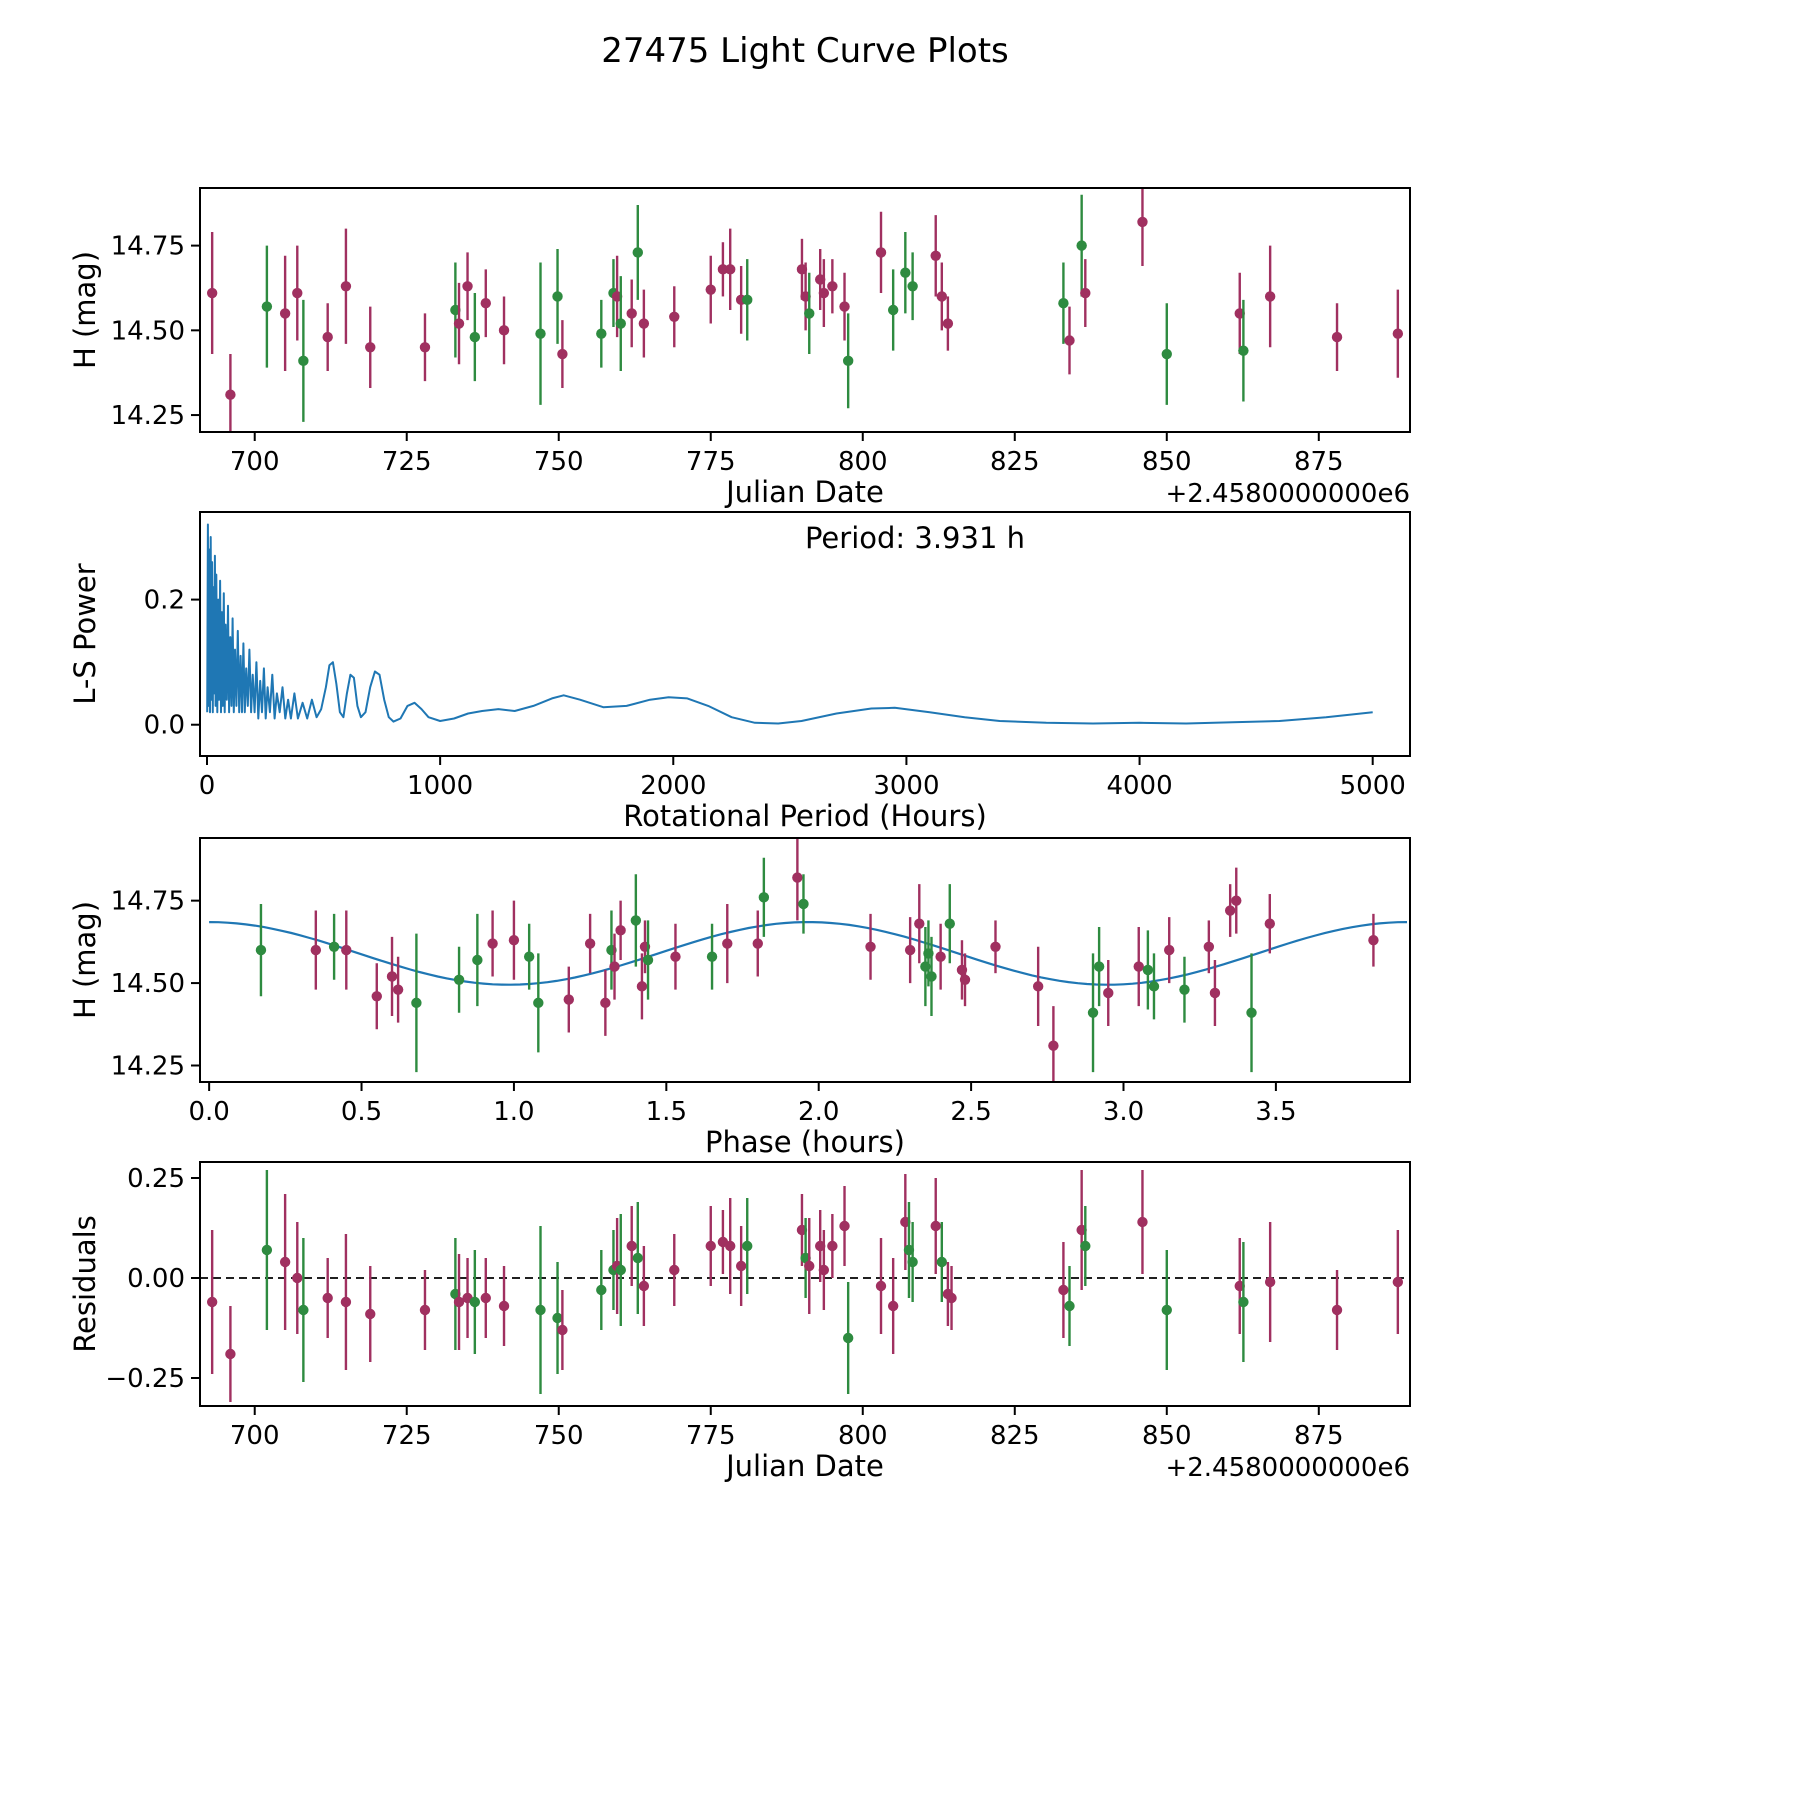  Describe the element at coordinates (1275, 1112) in the screenshot. I see `x-tick-label: 3.5` at that location.